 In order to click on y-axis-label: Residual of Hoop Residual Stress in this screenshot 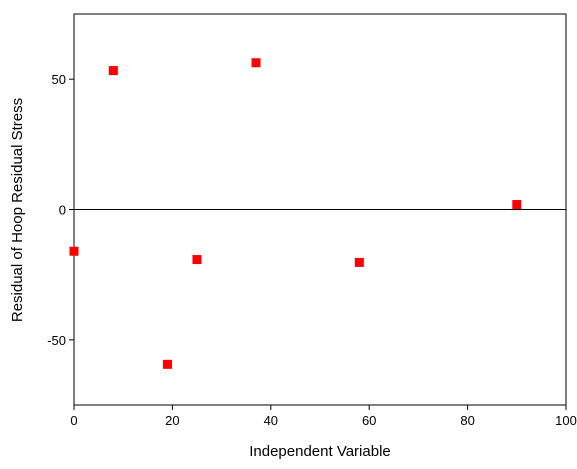, I will do `click(17, 210)`.